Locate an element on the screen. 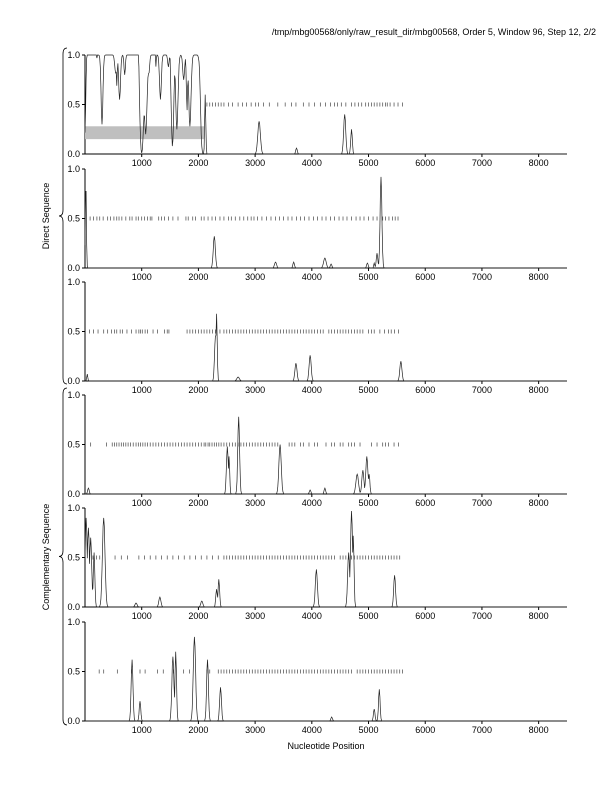  x-axis-label: Nucleotide Position is located at coordinates (325, 746).